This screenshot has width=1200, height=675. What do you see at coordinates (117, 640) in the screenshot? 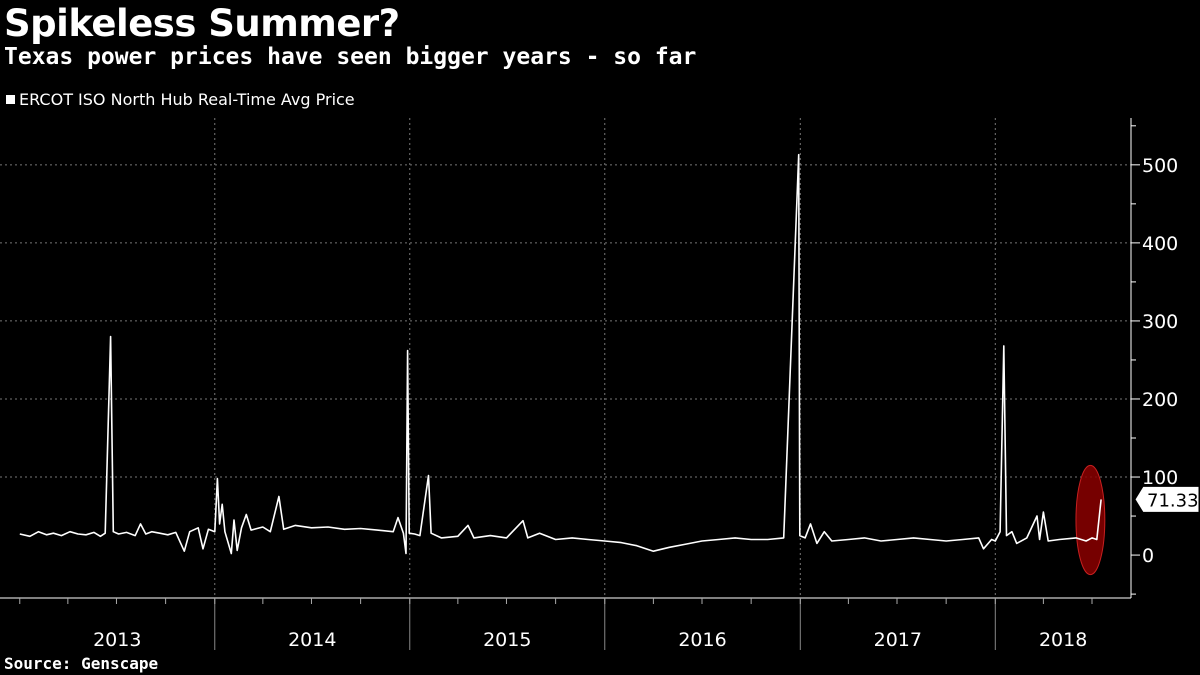
I see `x-year-label: 2013` at bounding box center [117, 640].